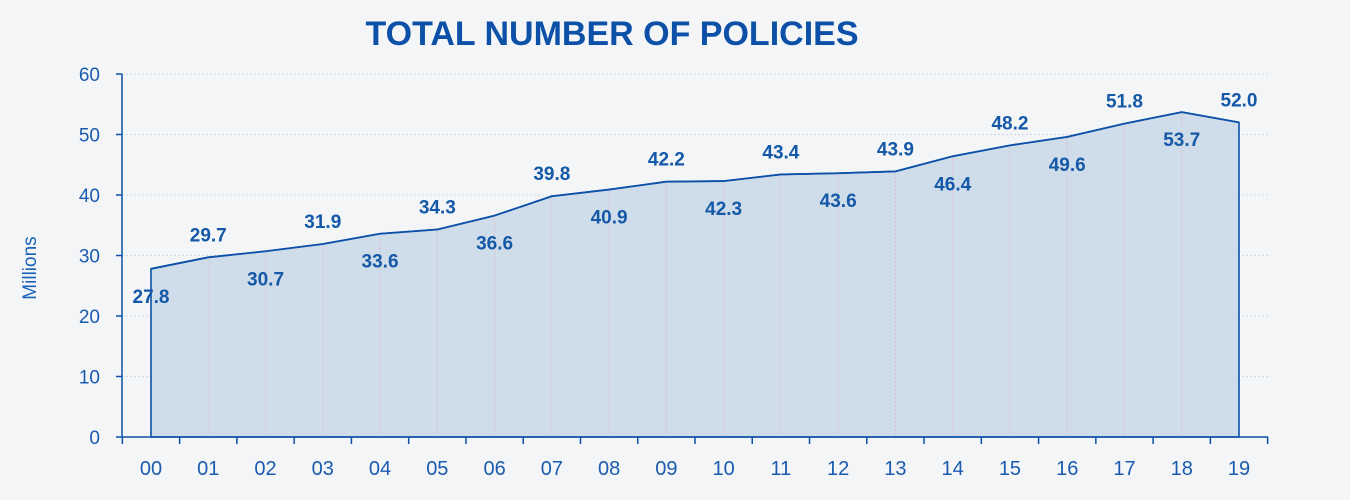 The height and width of the screenshot is (500, 1350). I want to click on x-tick-label: 15, so click(1010, 469).